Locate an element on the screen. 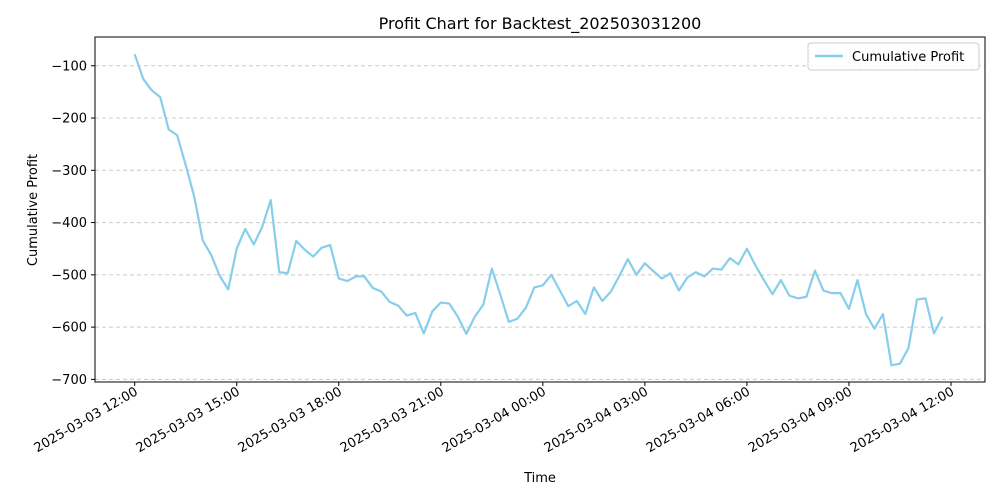 This screenshot has height=500, width=1000. y-axis-ticks: −100 −200 −300 −400 −500 −600 −700 is located at coordinates (73, 223).